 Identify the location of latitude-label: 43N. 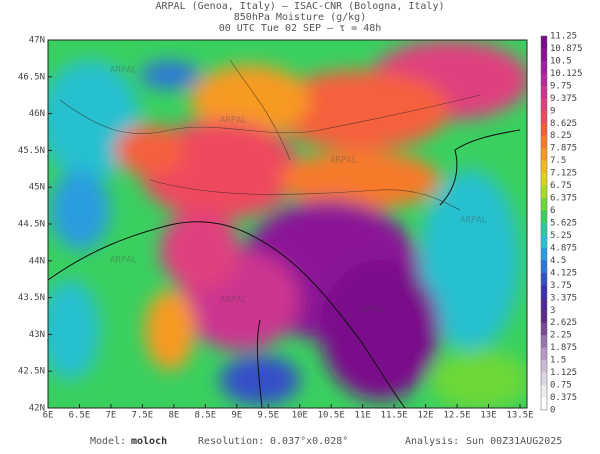
(37, 335).